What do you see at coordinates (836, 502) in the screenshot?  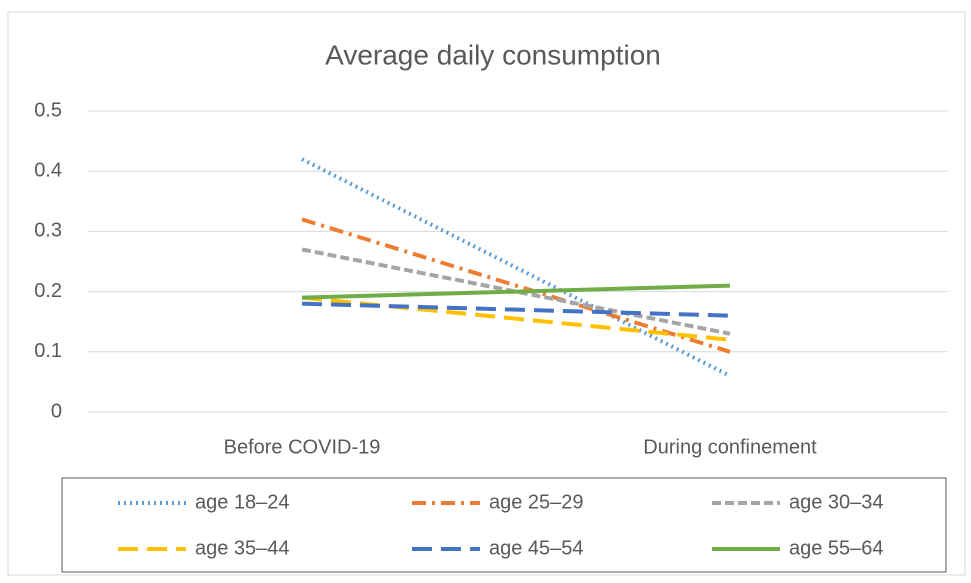 I see `legend-label: age 30–34` at bounding box center [836, 502].